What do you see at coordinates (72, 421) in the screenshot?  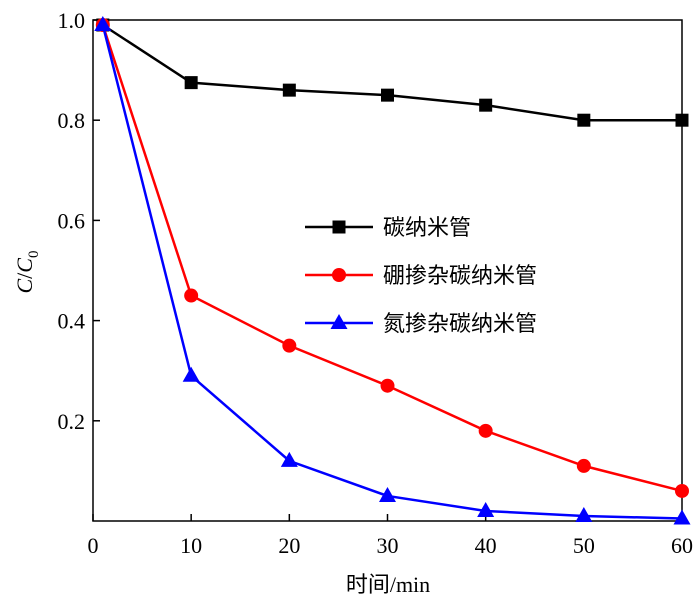 I see `y-tick-label: 0.2` at bounding box center [72, 421].